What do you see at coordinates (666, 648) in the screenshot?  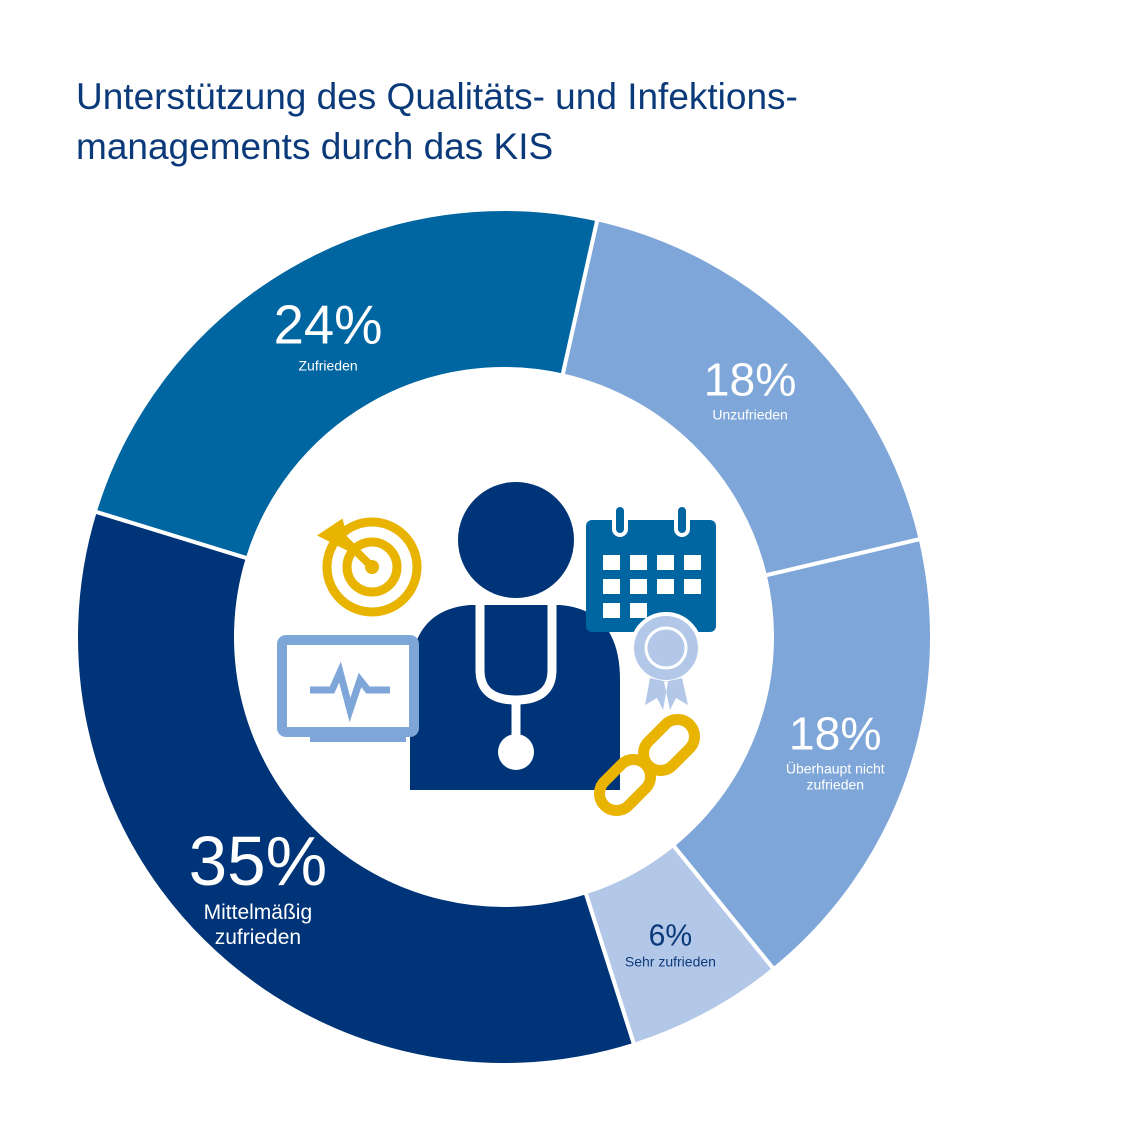 I see `rosette` at bounding box center [666, 648].